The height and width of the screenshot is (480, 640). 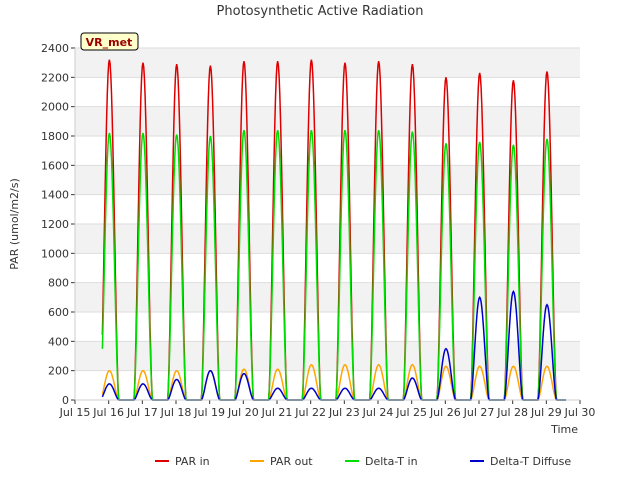 What do you see at coordinates (55, 195) in the screenshot?
I see `y-tick-label: 1400` at bounding box center [55, 195].